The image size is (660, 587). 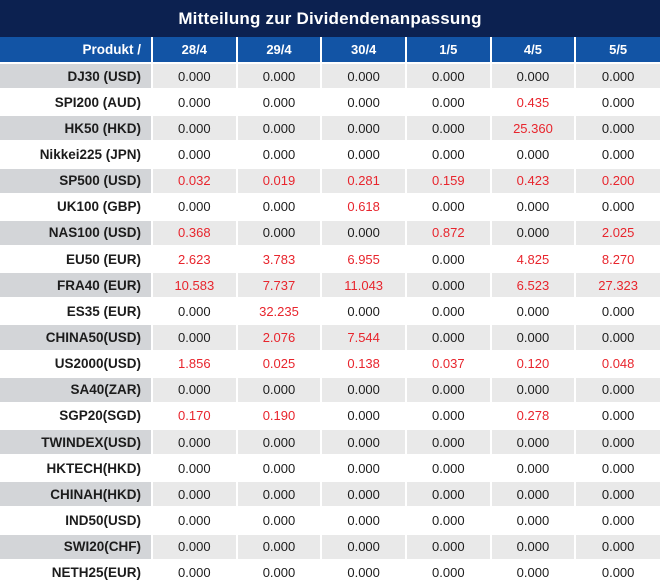 I want to click on value-cell: 2.025, so click(x=617, y=232).